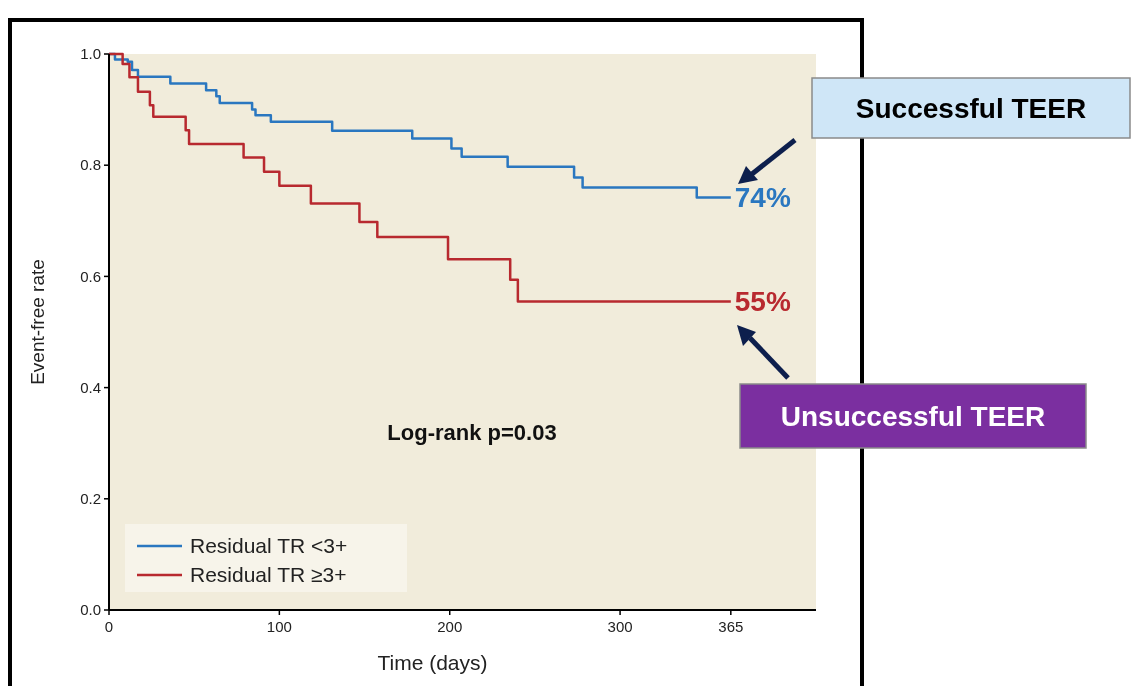 The width and height of the screenshot is (1139, 686). I want to click on x-tick-label: 300, so click(620, 626).